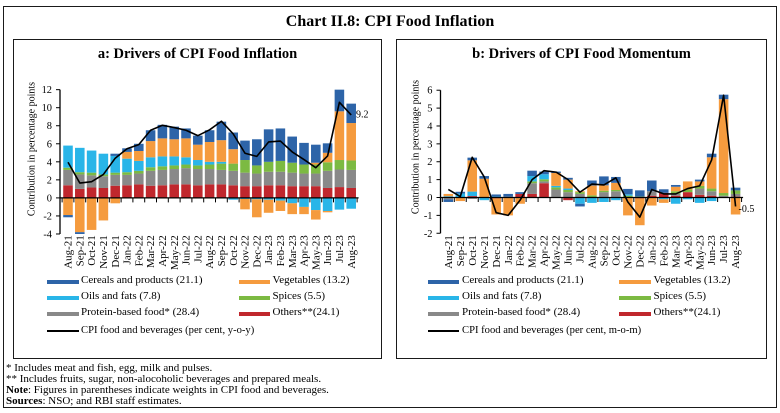 The width and height of the screenshot is (780, 413). I want to click on svg-text: -0.5, so click(747, 209).